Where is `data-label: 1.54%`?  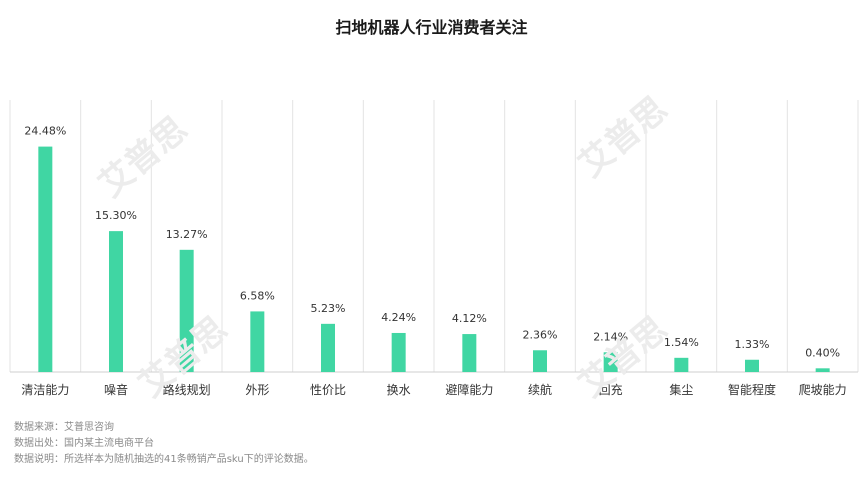
data-label: 1.54% is located at coordinates (681, 342).